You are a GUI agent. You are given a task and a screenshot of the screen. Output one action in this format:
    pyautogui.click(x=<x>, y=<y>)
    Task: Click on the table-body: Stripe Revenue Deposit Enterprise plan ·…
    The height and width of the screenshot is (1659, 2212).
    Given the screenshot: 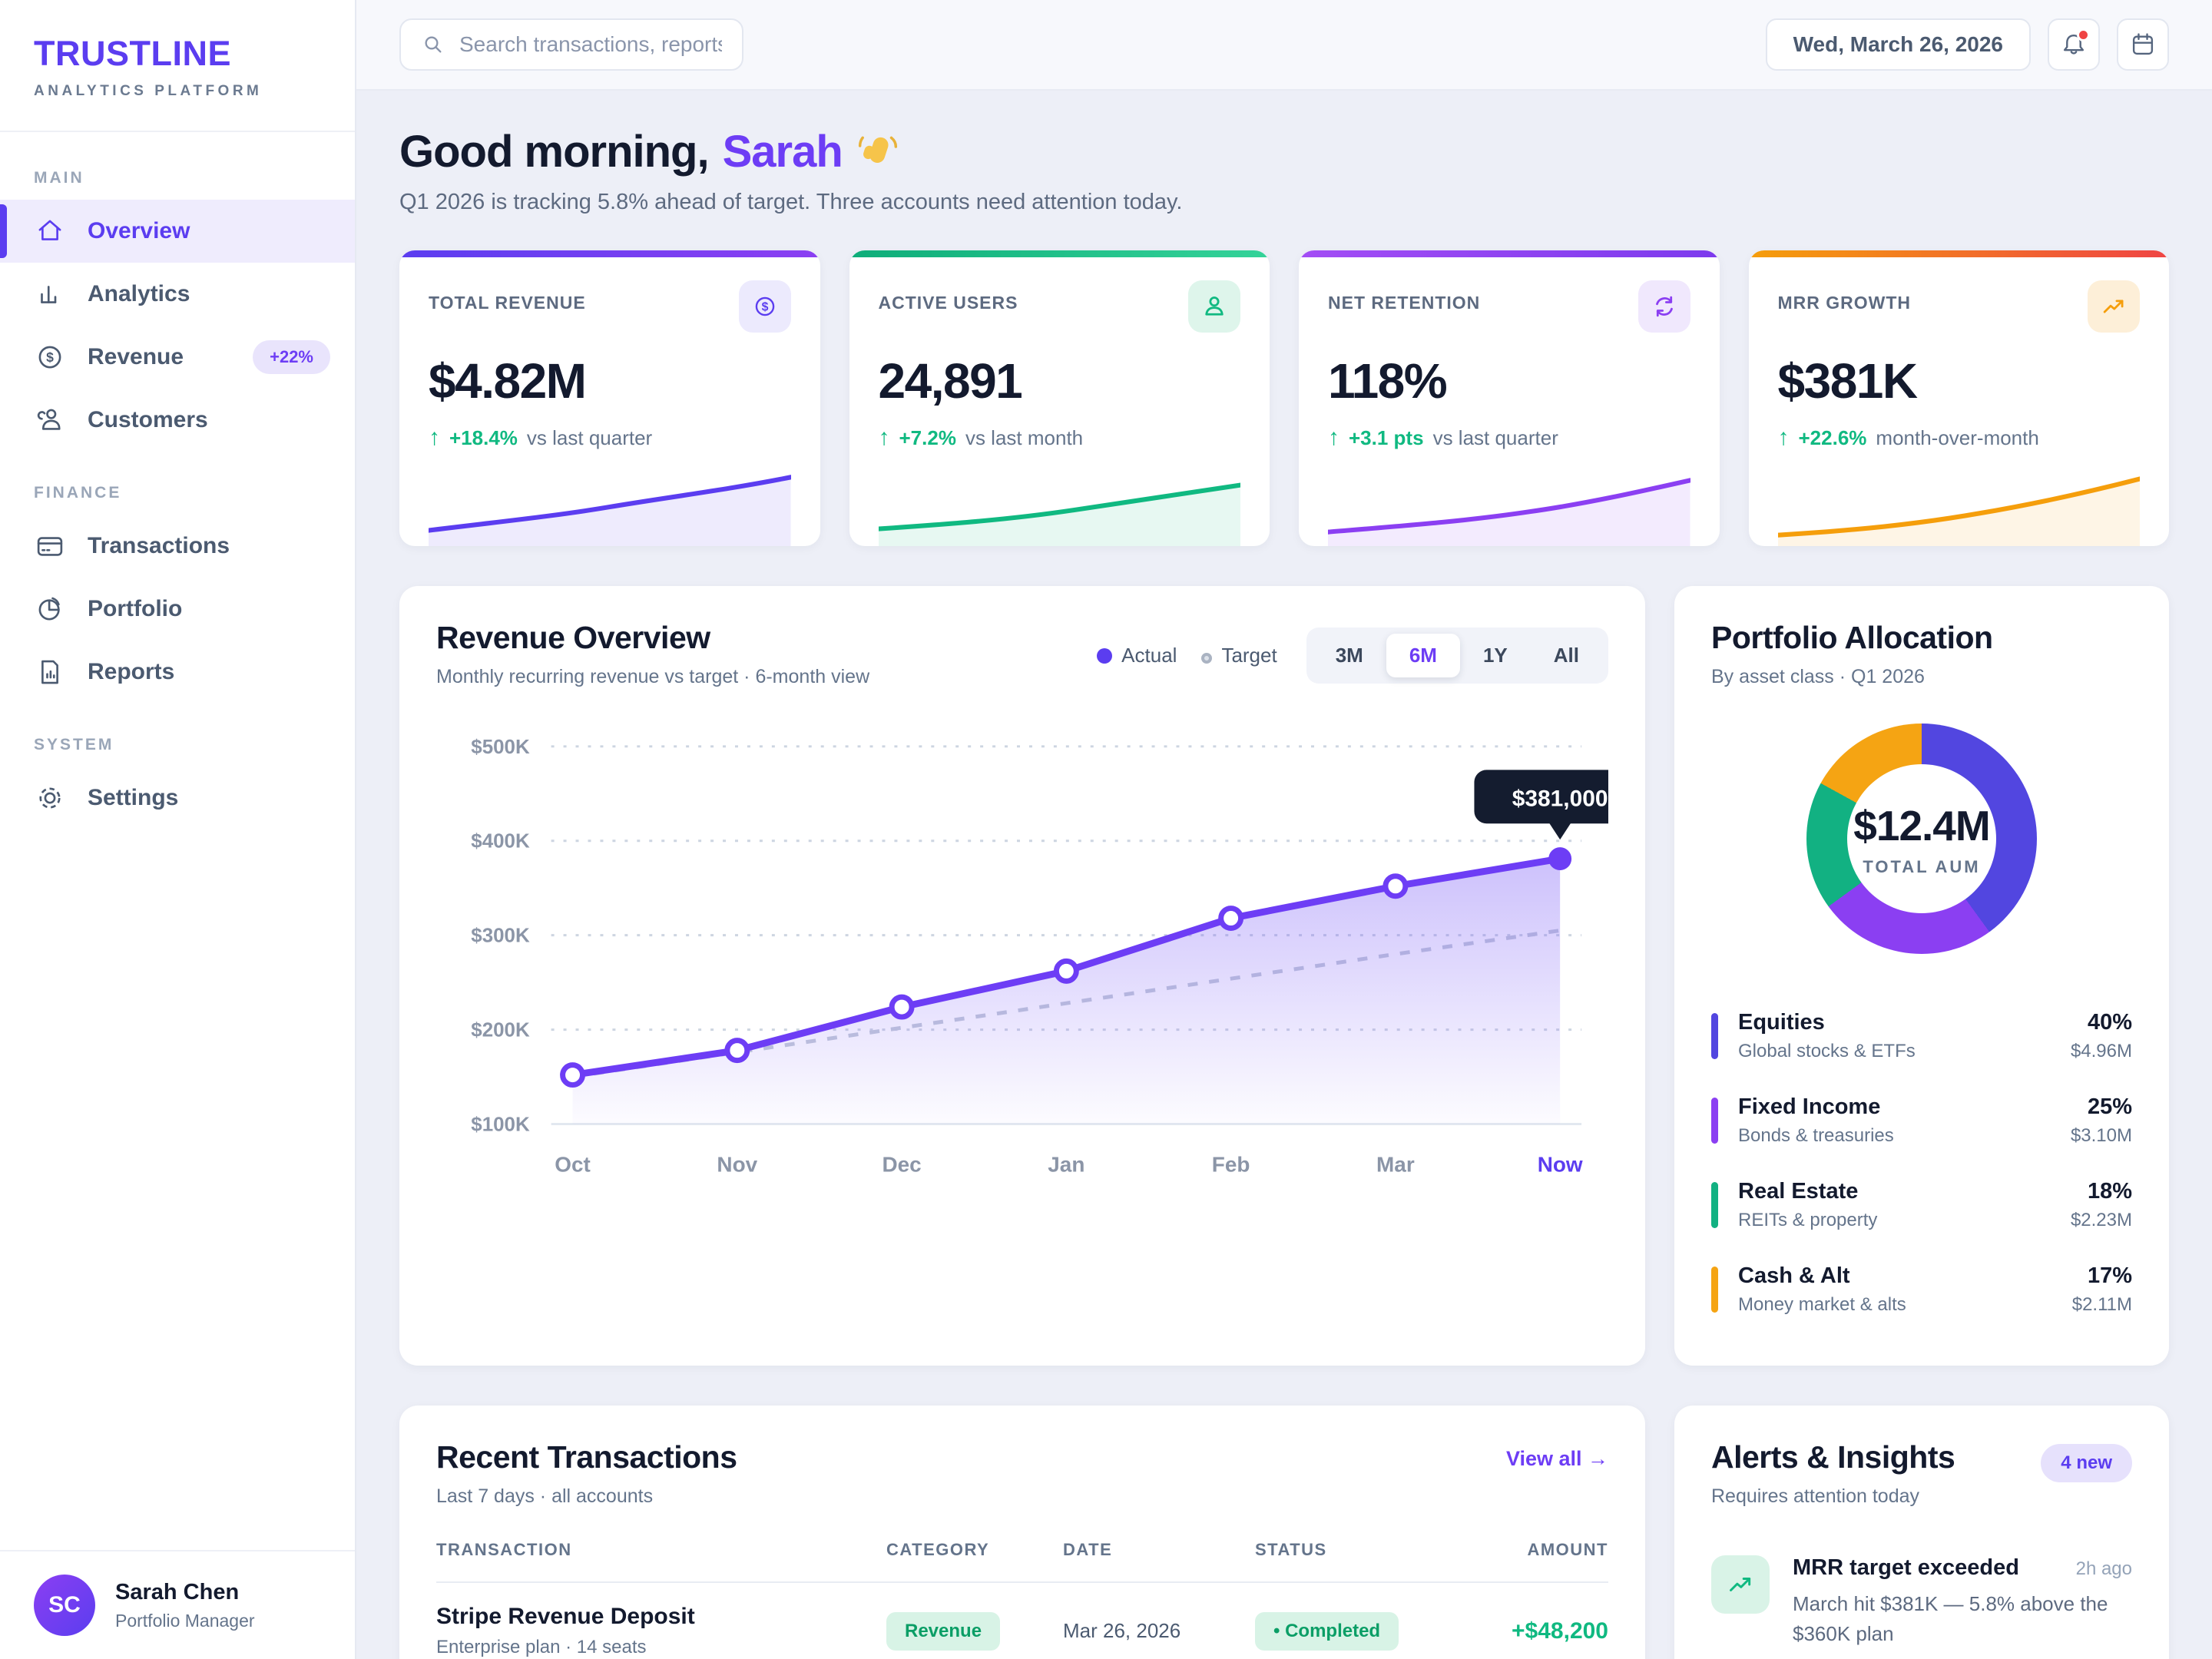 What is the action you would take?
    pyautogui.click(x=1022, y=1621)
    